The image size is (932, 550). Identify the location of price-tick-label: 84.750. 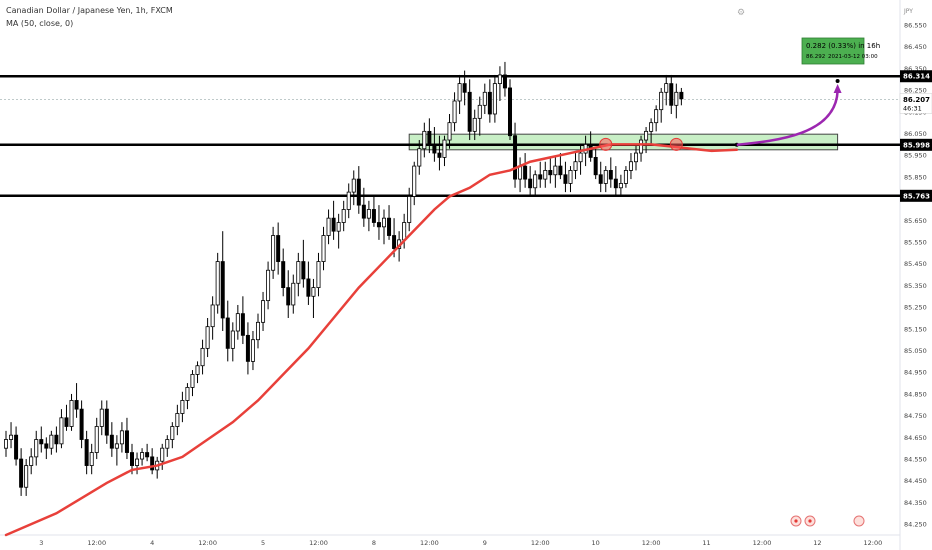
(915, 416).